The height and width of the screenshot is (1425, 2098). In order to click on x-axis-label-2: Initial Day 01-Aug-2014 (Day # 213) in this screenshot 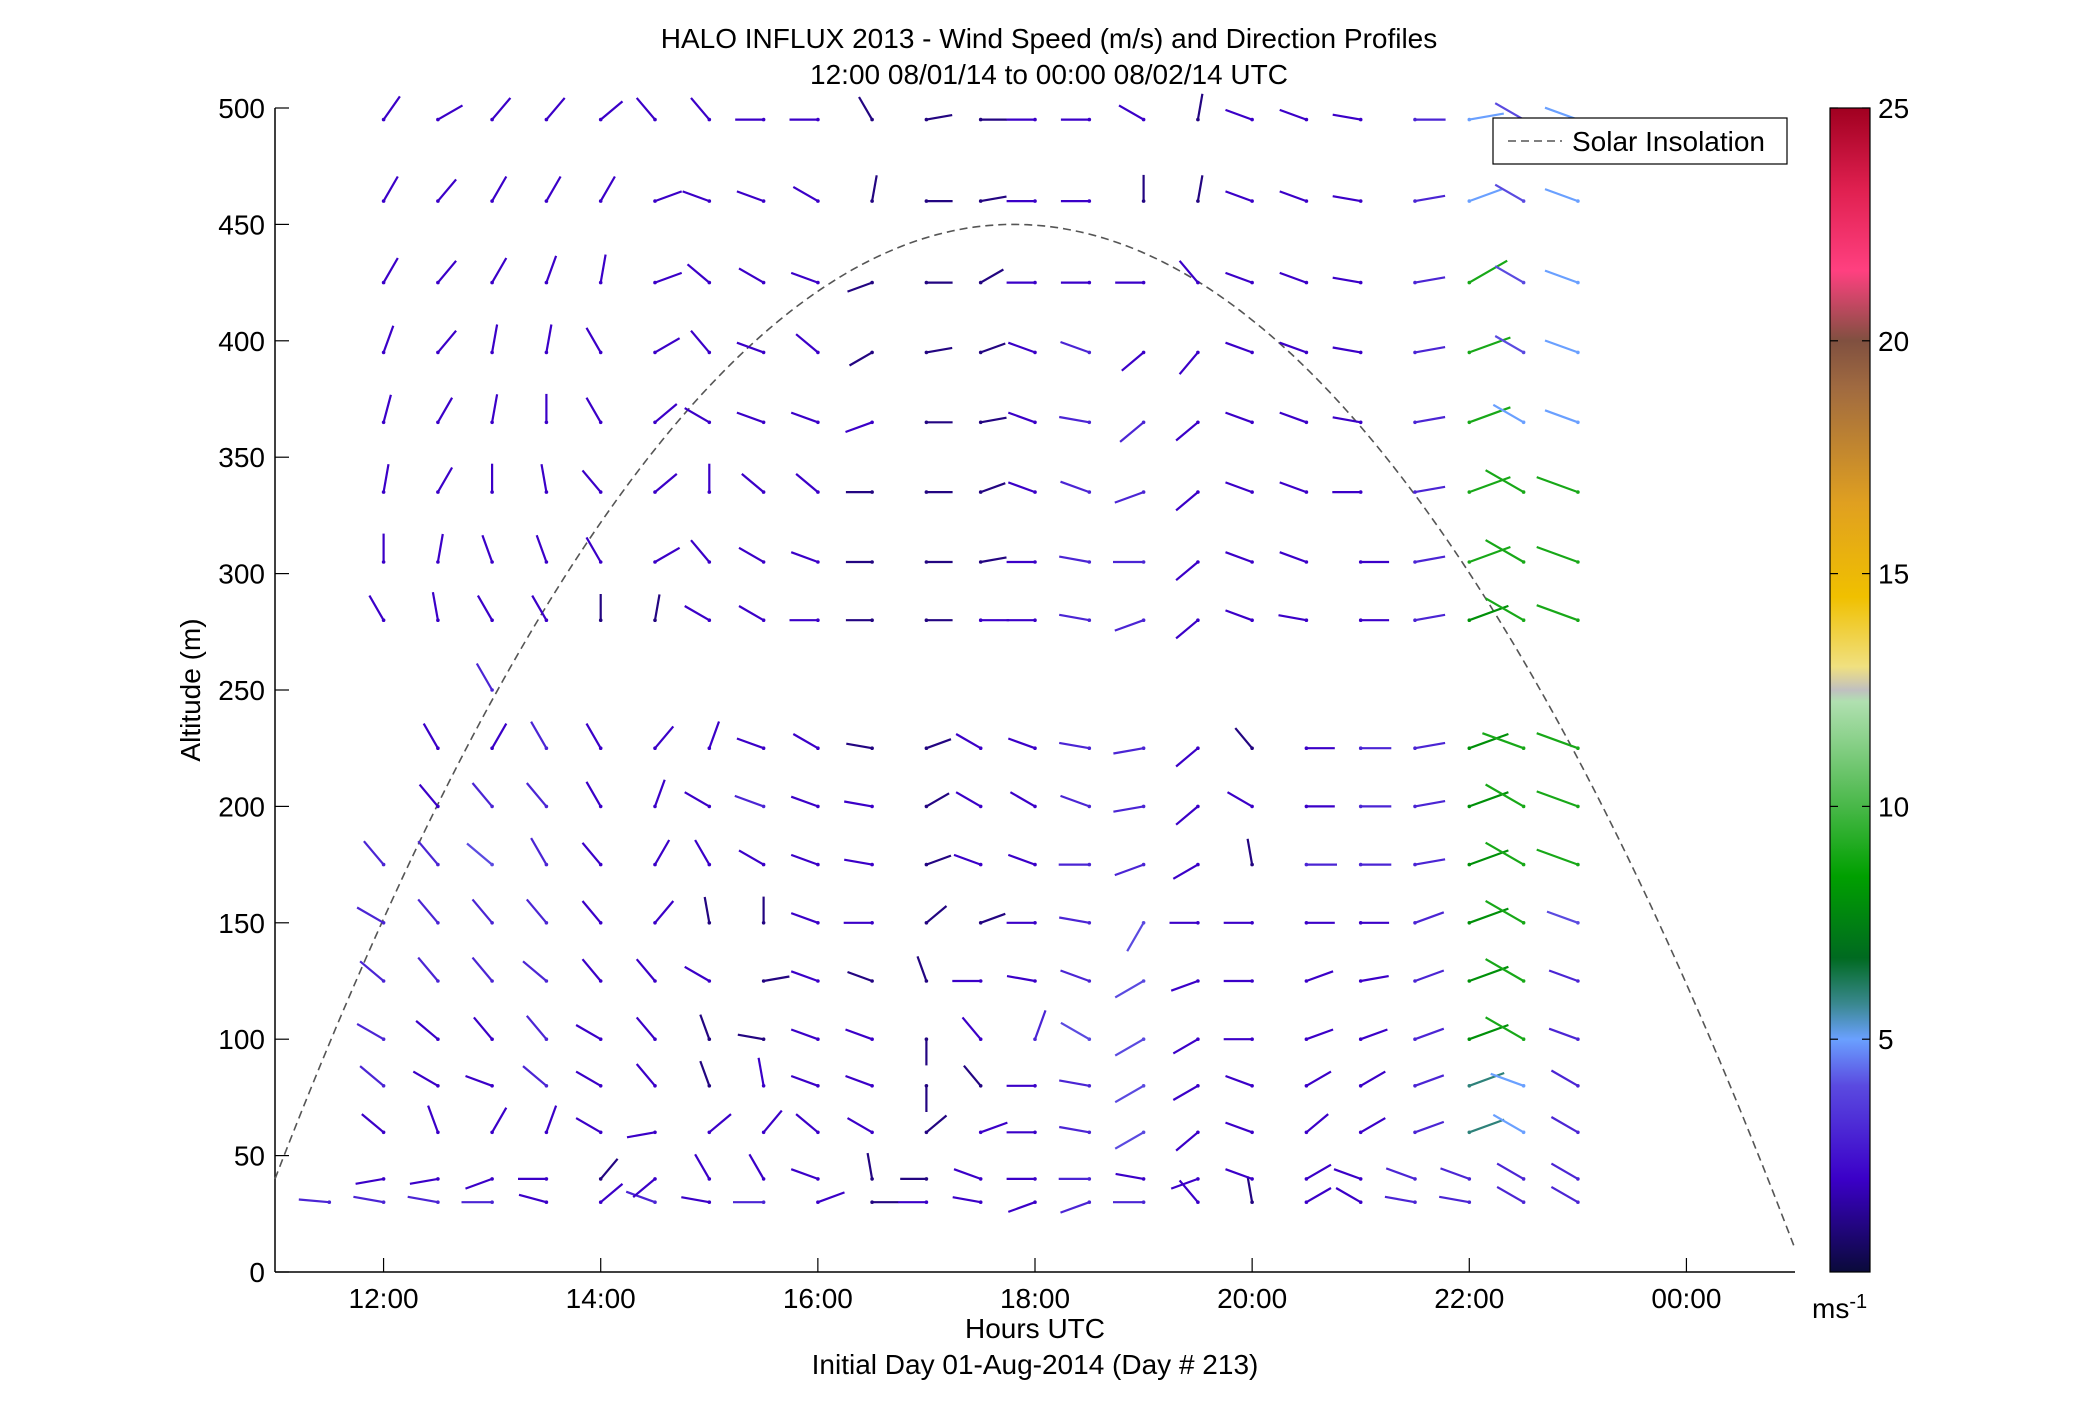, I will do `click(1035, 1364)`.